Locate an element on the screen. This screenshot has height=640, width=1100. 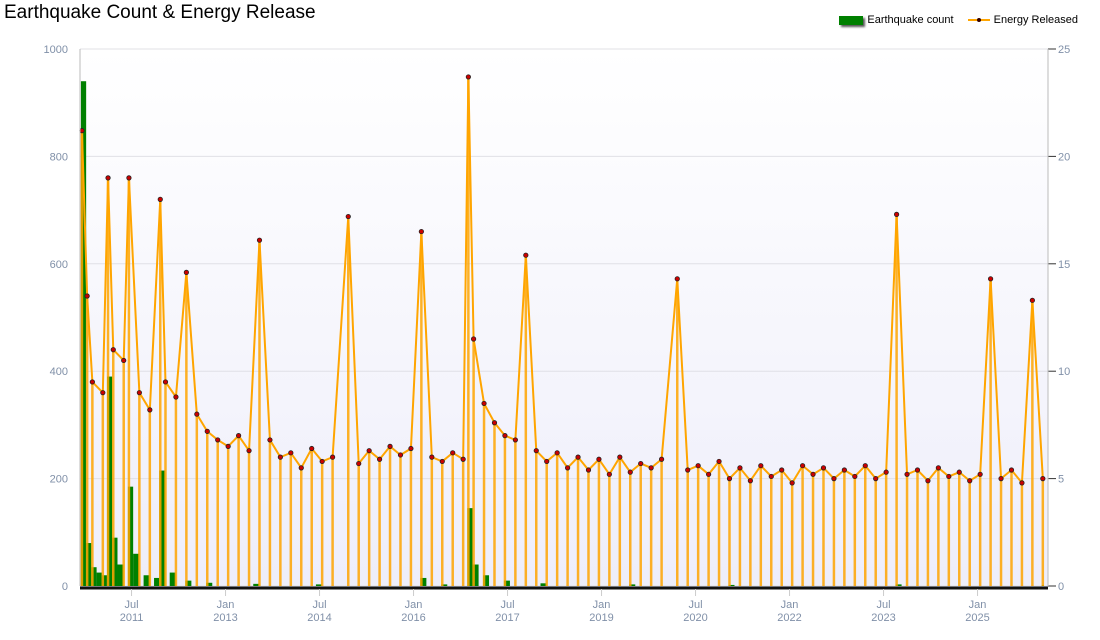
legend-label-count: Earthquake count is located at coordinates (910, 20).